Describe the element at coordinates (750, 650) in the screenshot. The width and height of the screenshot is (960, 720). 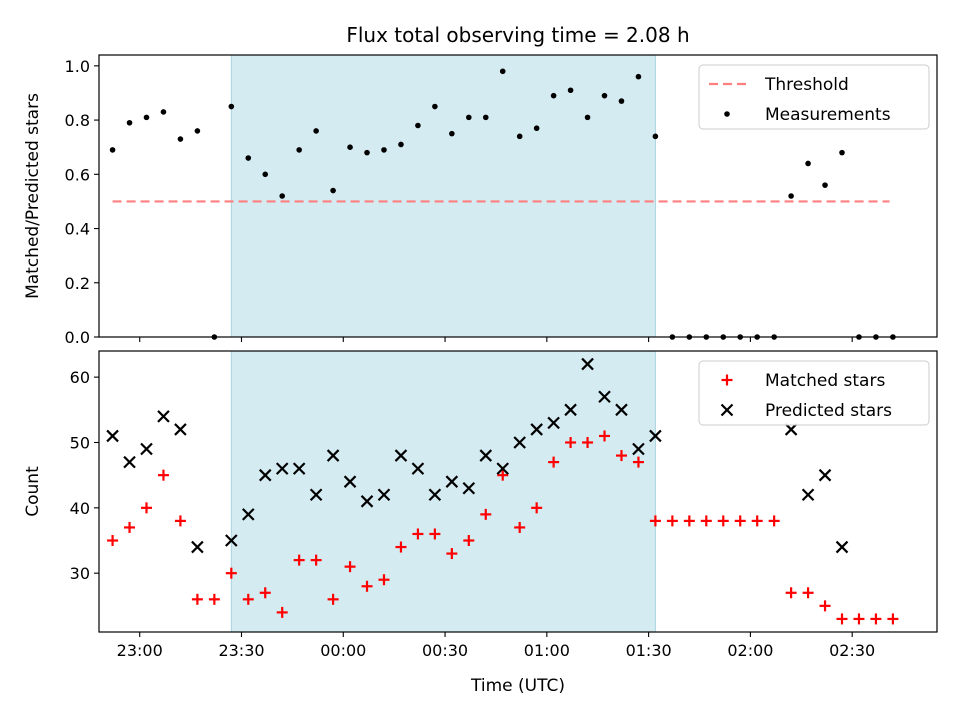
I see `x-tick-label: 02:00` at that location.